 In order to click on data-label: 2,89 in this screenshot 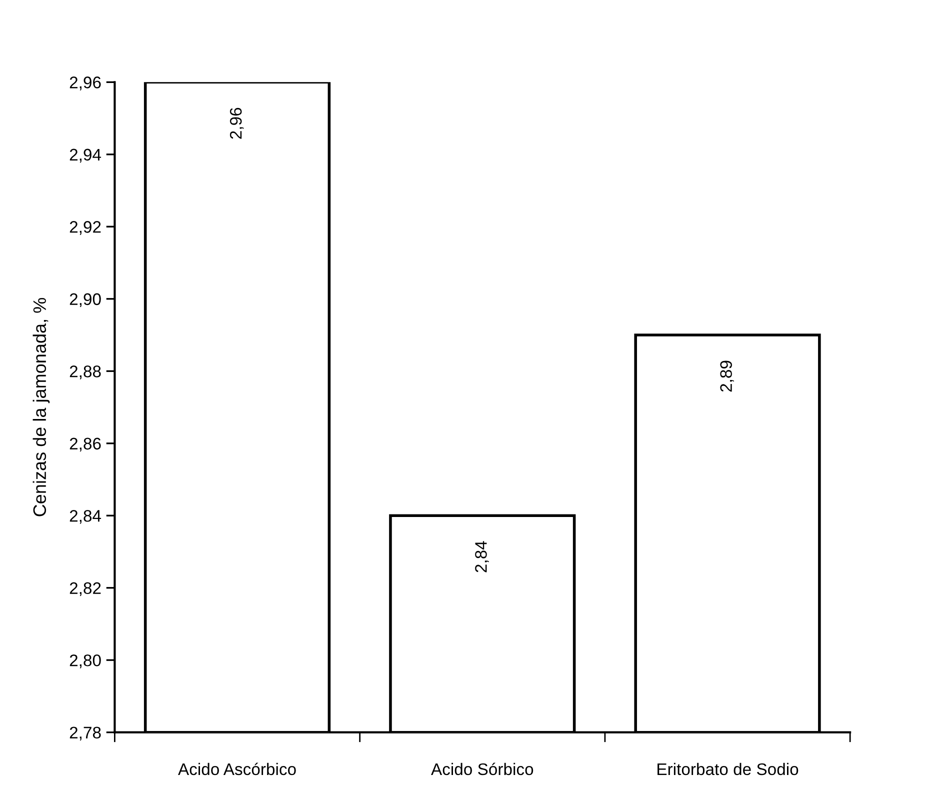, I will do `click(727, 376)`.